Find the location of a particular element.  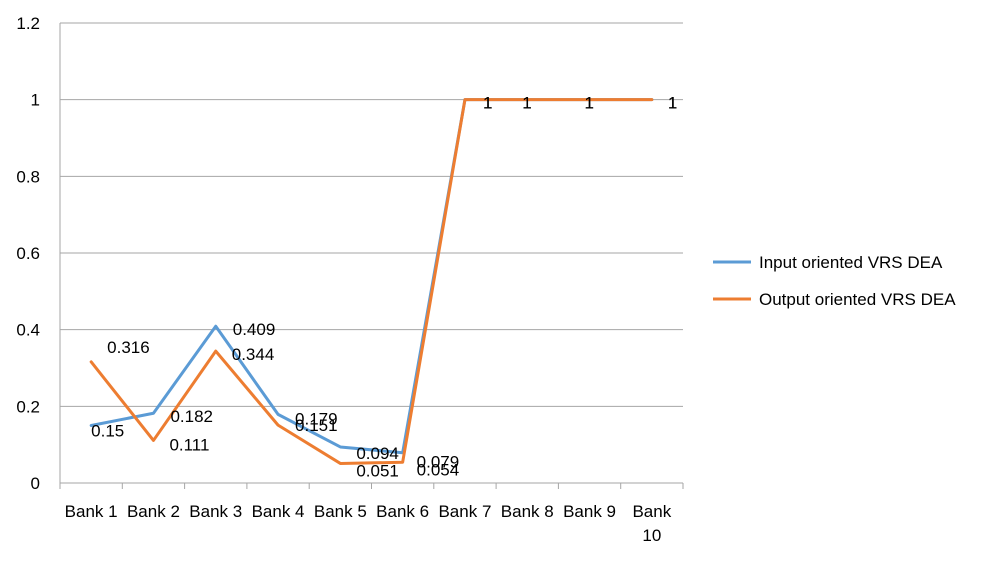

x-tick-label: Bank 5 is located at coordinates (340, 511).